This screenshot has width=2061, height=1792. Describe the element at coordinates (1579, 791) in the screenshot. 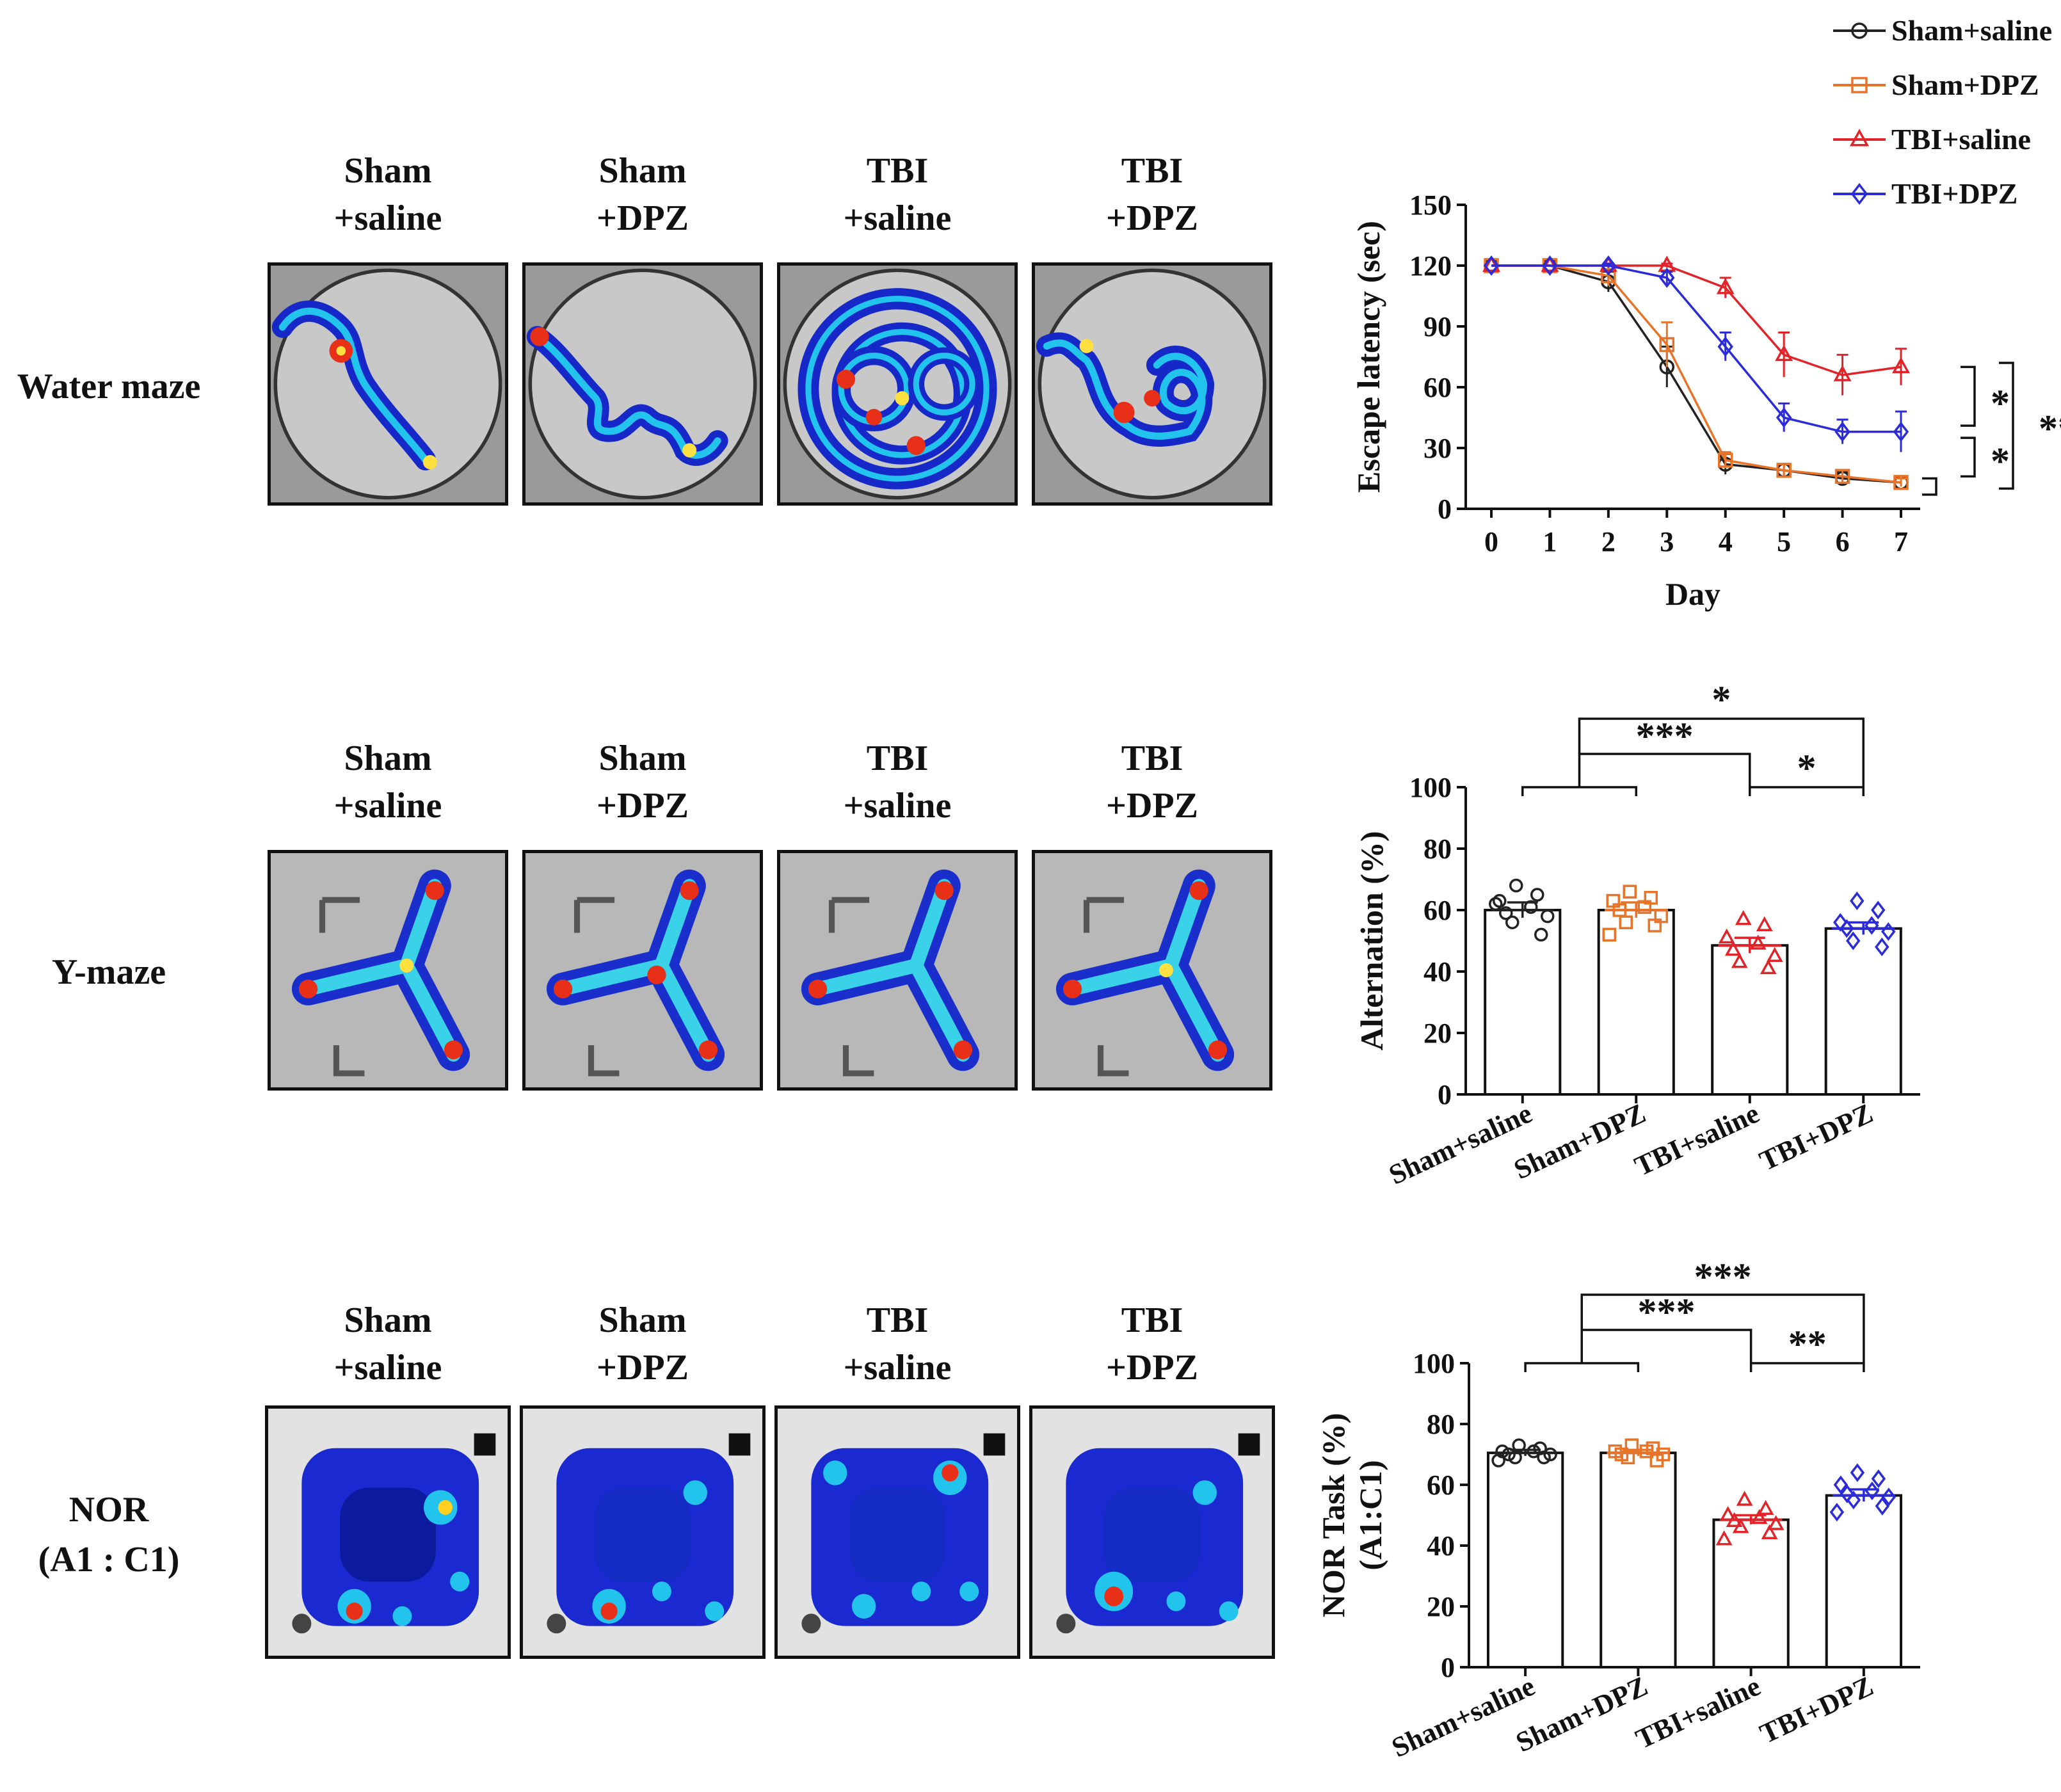

I see `bracket-sham-groups` at that location.